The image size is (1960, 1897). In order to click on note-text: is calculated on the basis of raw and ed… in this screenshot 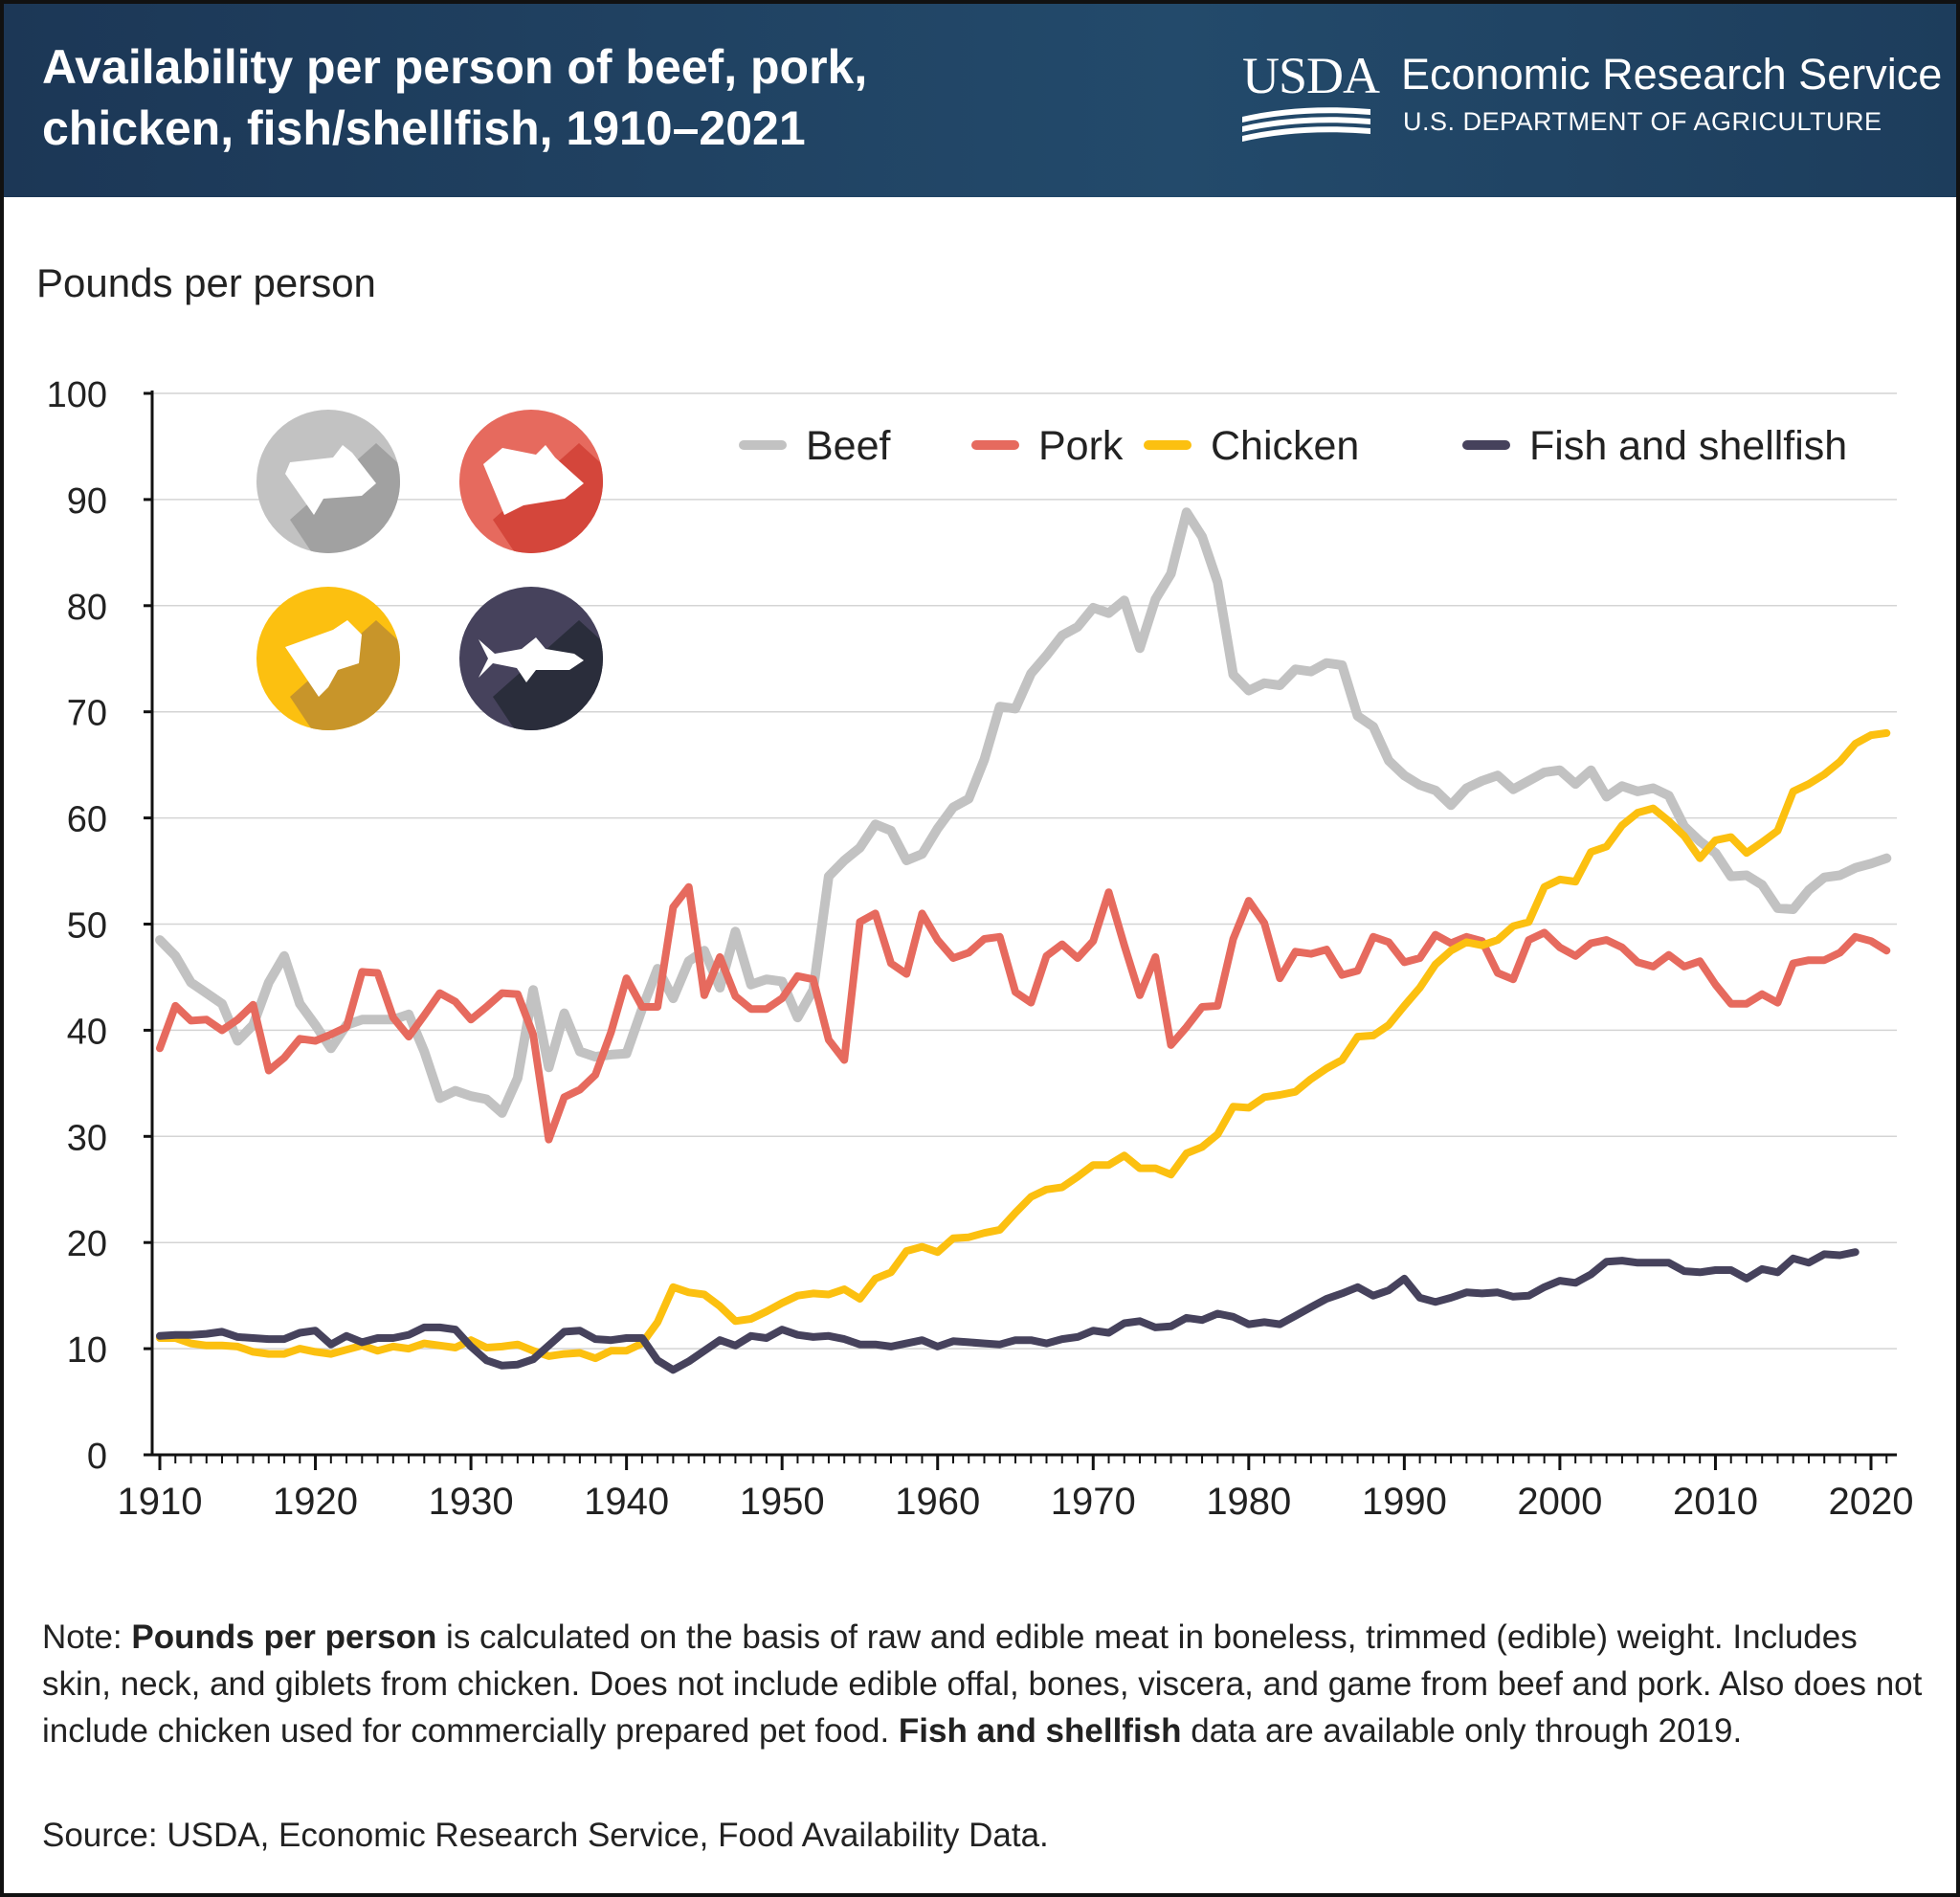, I will do `click(983, 1684)`.